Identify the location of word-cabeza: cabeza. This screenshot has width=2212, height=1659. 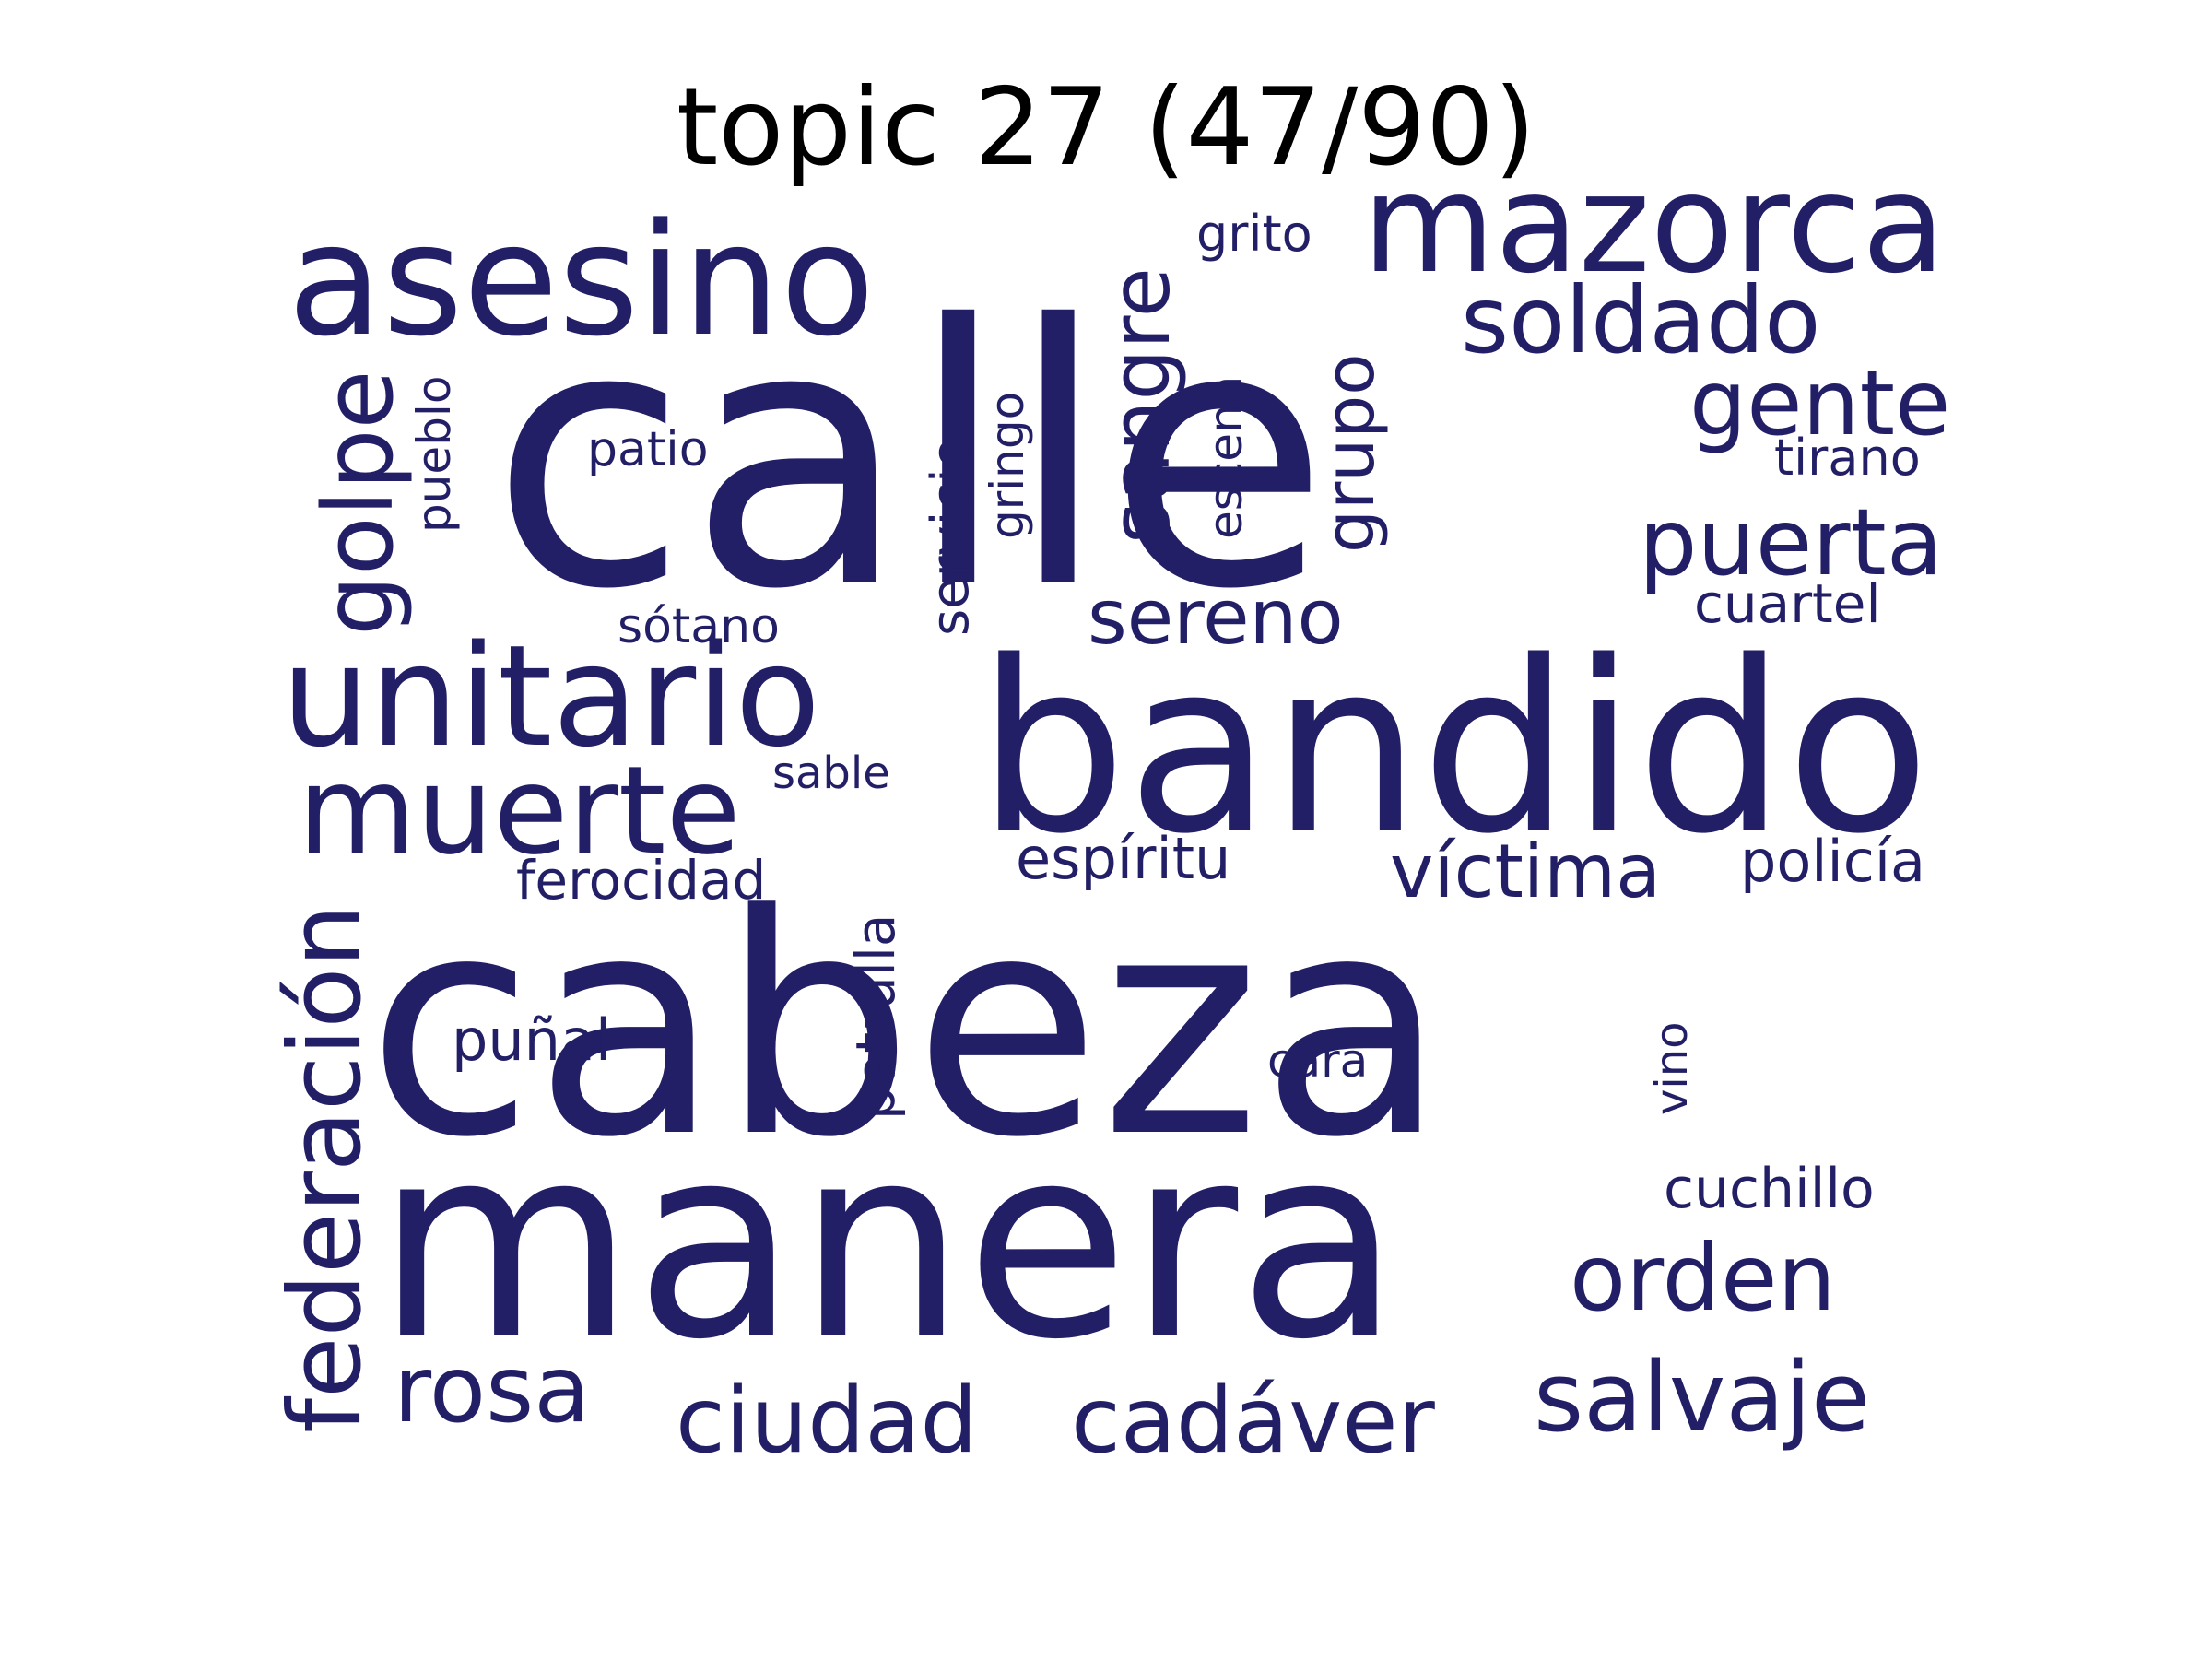
(907, 1027).